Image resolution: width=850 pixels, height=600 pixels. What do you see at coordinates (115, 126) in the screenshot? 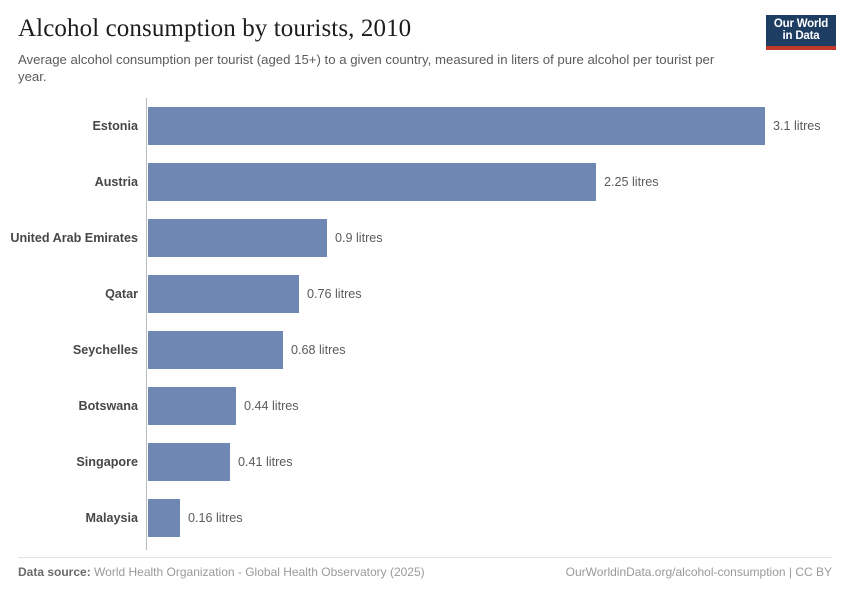
I see `bar-category-label: Estonia` at bounding box center [115, 126].